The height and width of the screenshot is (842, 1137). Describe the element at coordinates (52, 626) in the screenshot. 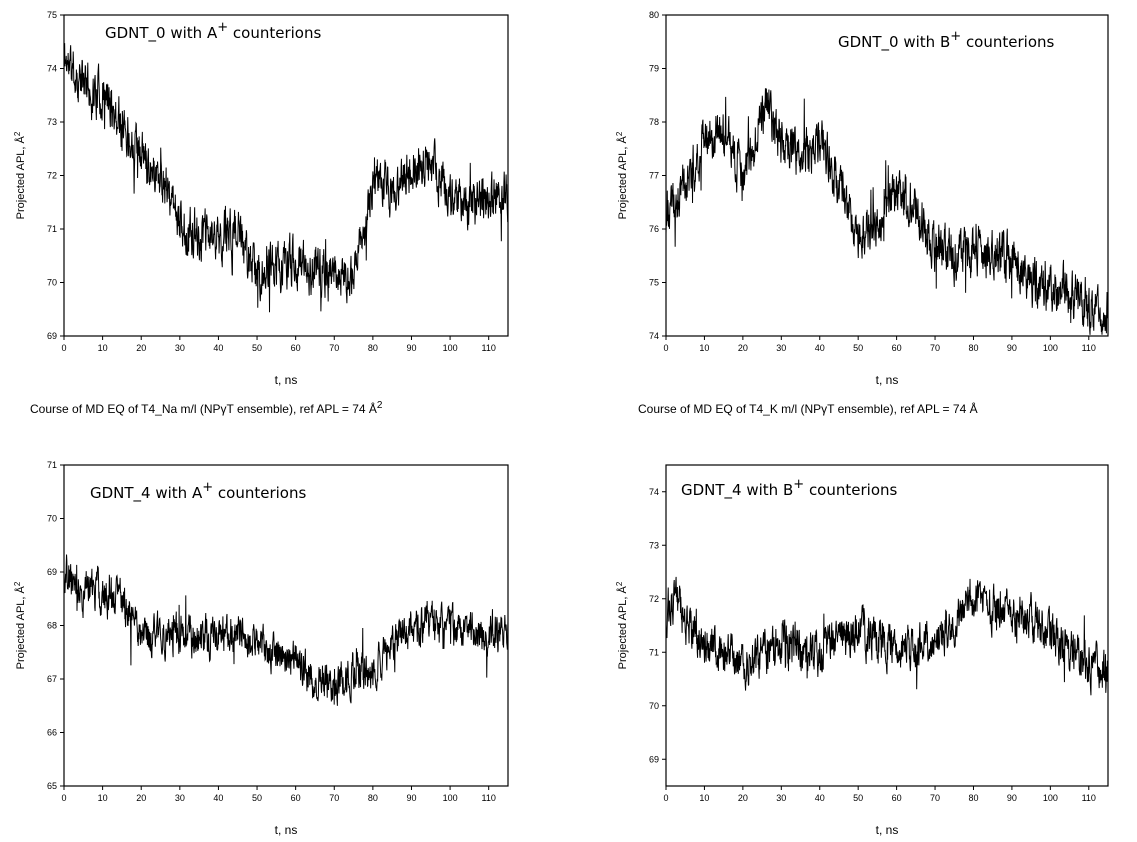

I see `y-tick-label: 68` at that location.